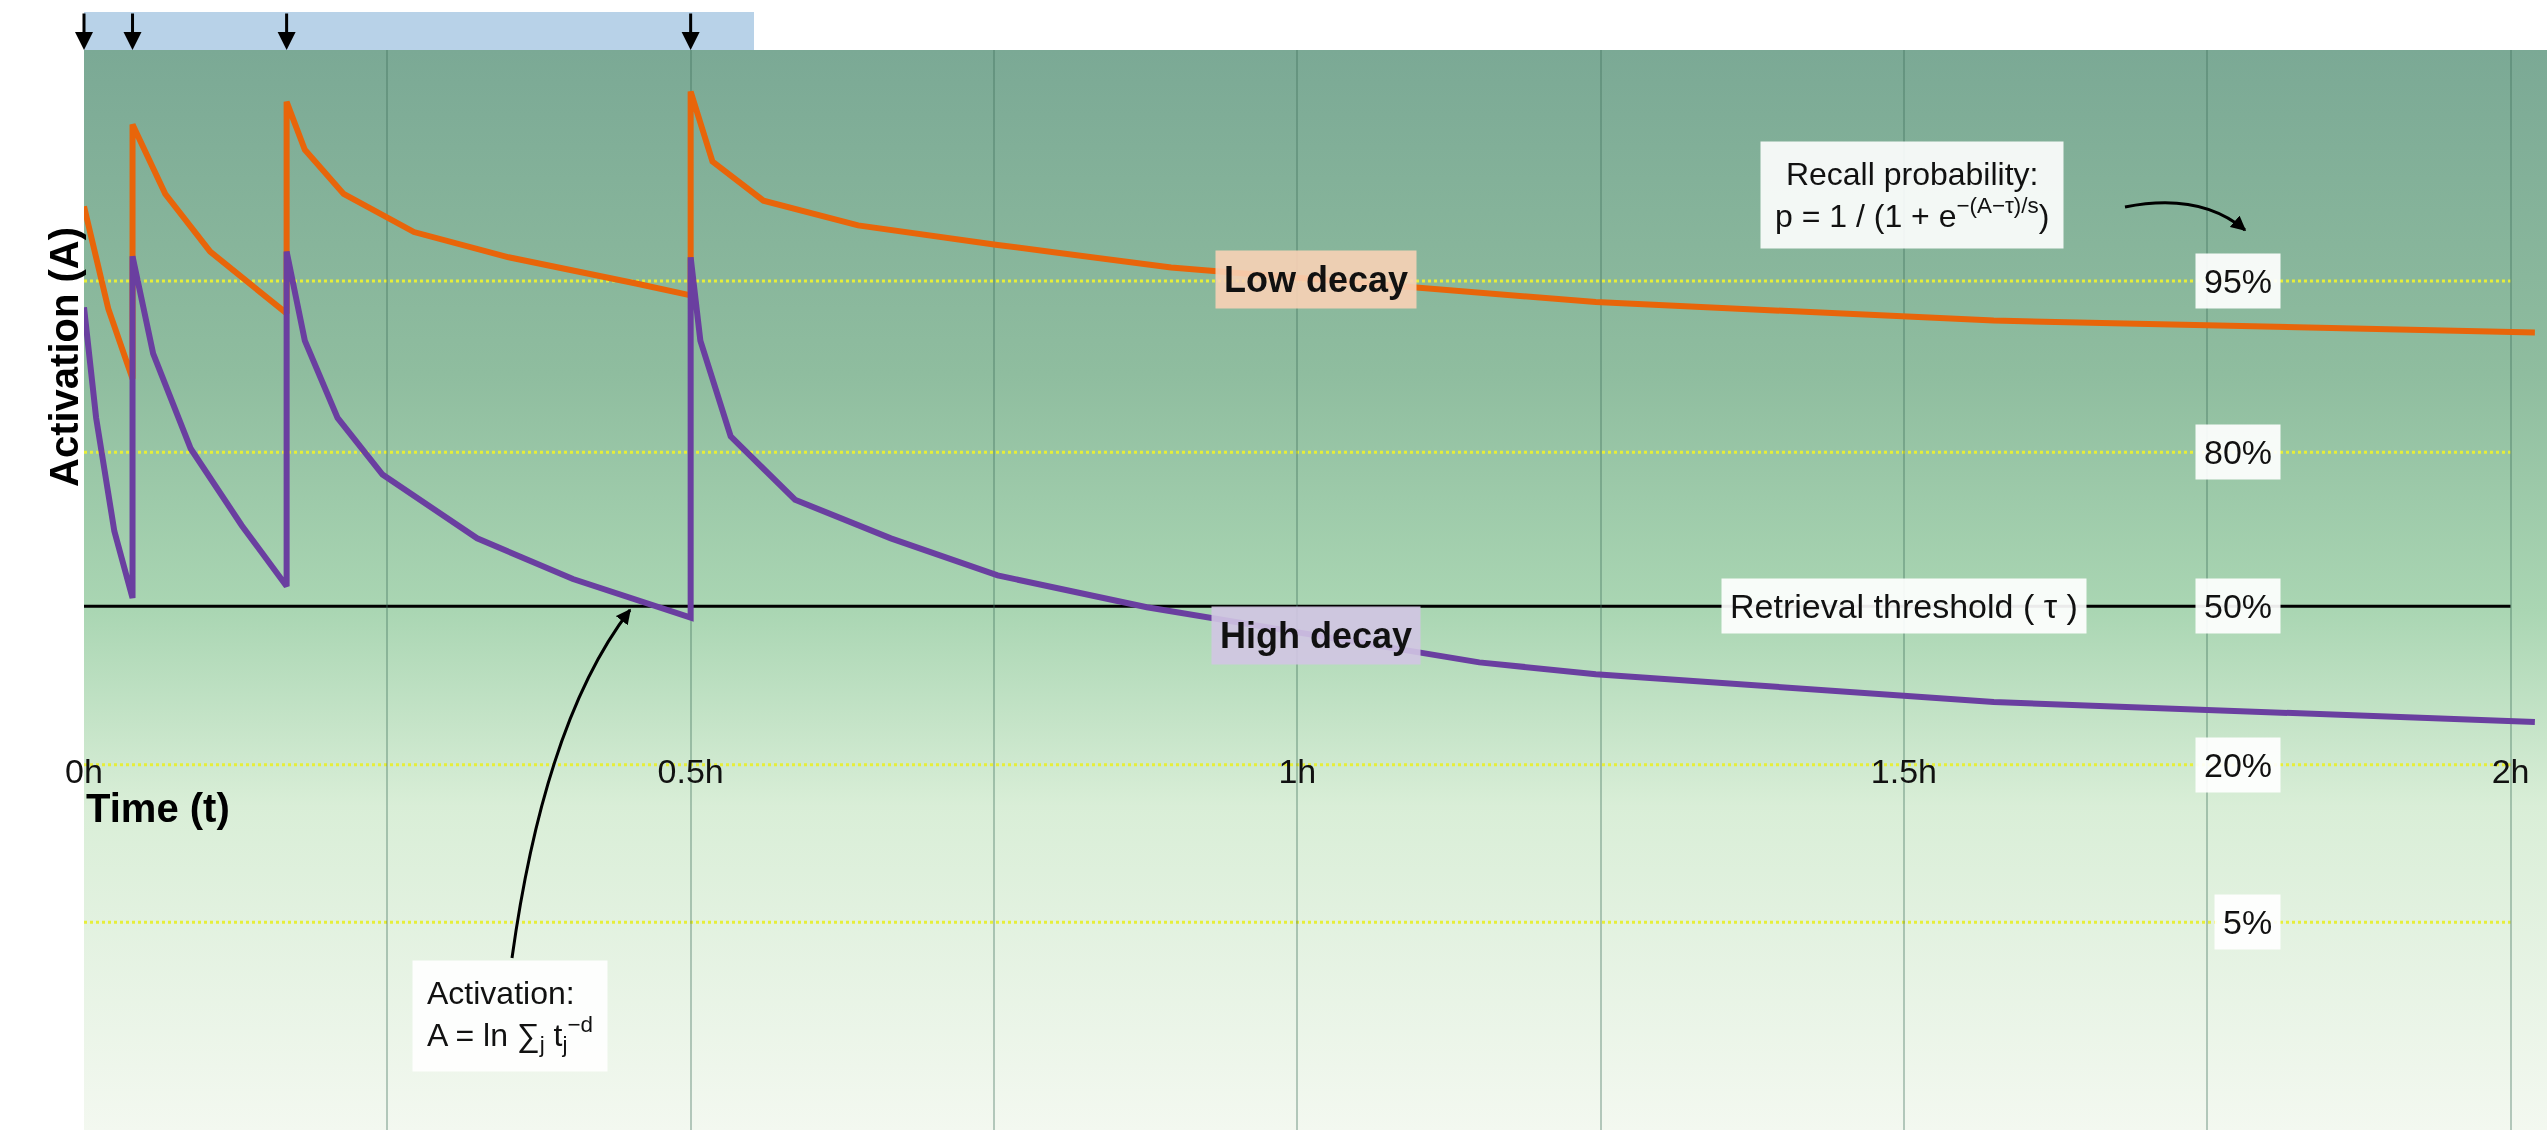 The height and width of the screenshot is (1139, 2547). What do you see at coordinates (2238, 606) in the screenshot?
I see `annotation: 50%` at bounding box center [2238, 606].